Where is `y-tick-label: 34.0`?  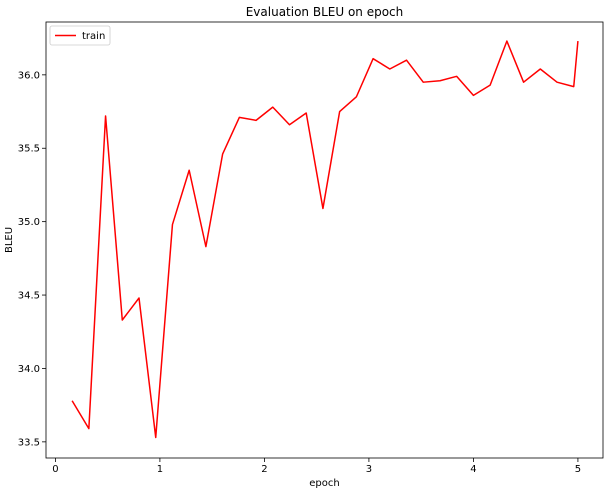
y-tick-label: 34.0 is located at coordinates (29, 369).